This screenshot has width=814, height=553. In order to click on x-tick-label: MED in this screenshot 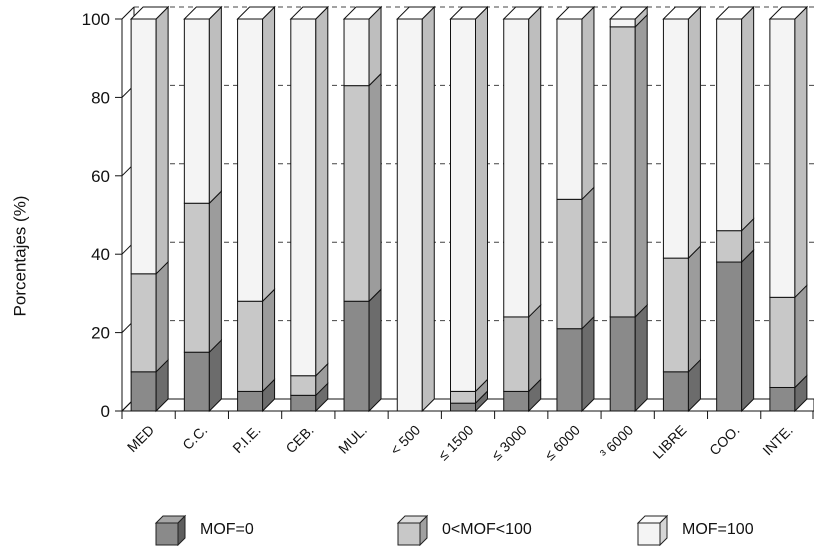, I will do `click(140, 438)`.